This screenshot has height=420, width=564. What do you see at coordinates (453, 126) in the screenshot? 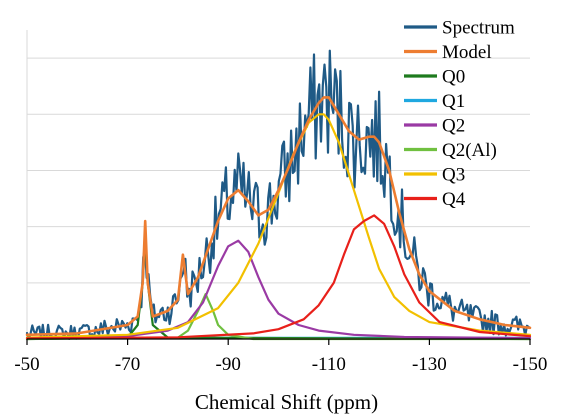
I see `legend-label-q2: Q2` at bounding box center [453, 126].